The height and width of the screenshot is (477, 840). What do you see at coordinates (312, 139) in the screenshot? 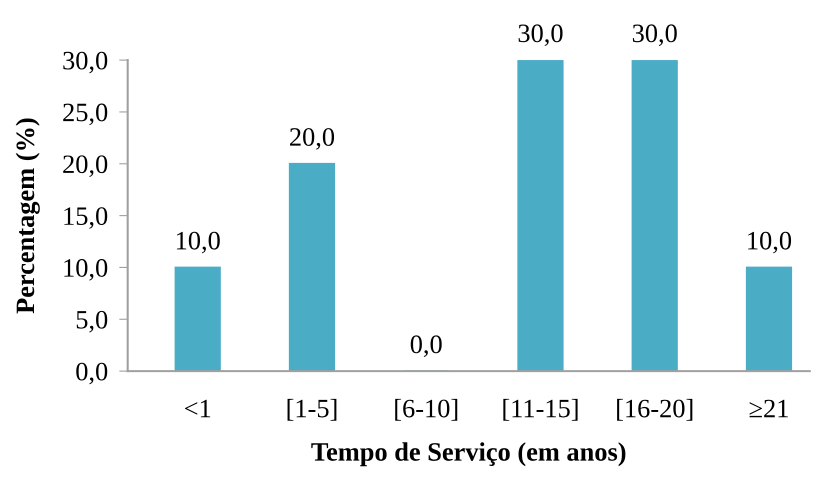
I see `data-label: 20,0` at bounding box center [312, 139].